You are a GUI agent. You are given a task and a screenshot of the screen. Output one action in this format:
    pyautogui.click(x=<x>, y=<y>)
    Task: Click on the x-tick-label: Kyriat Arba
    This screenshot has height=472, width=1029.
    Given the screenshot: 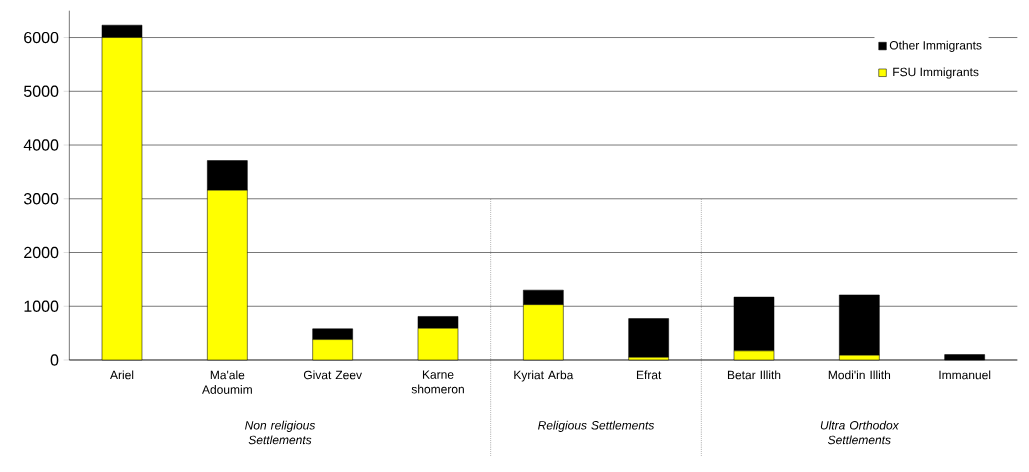 What is the action you would take?
    pyautogui.click(x=544, y=376)
    